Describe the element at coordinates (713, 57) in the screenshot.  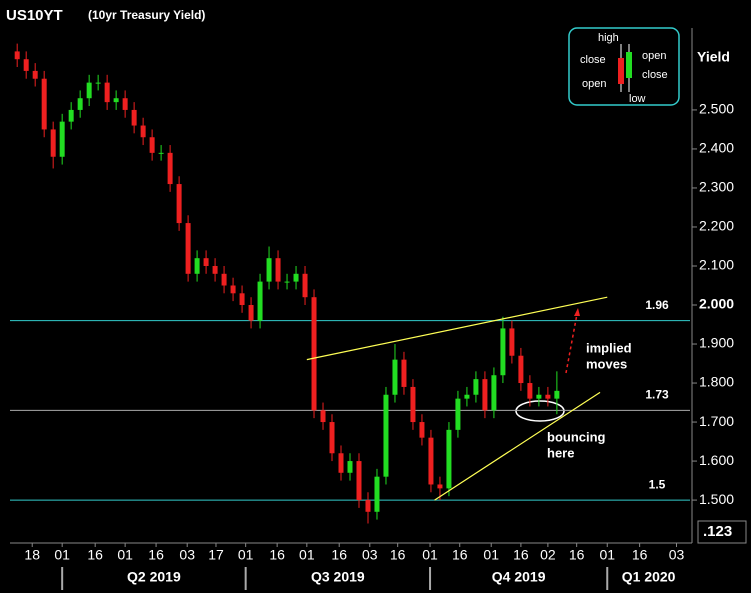
I see `y-axis-label: Yield` at that location.